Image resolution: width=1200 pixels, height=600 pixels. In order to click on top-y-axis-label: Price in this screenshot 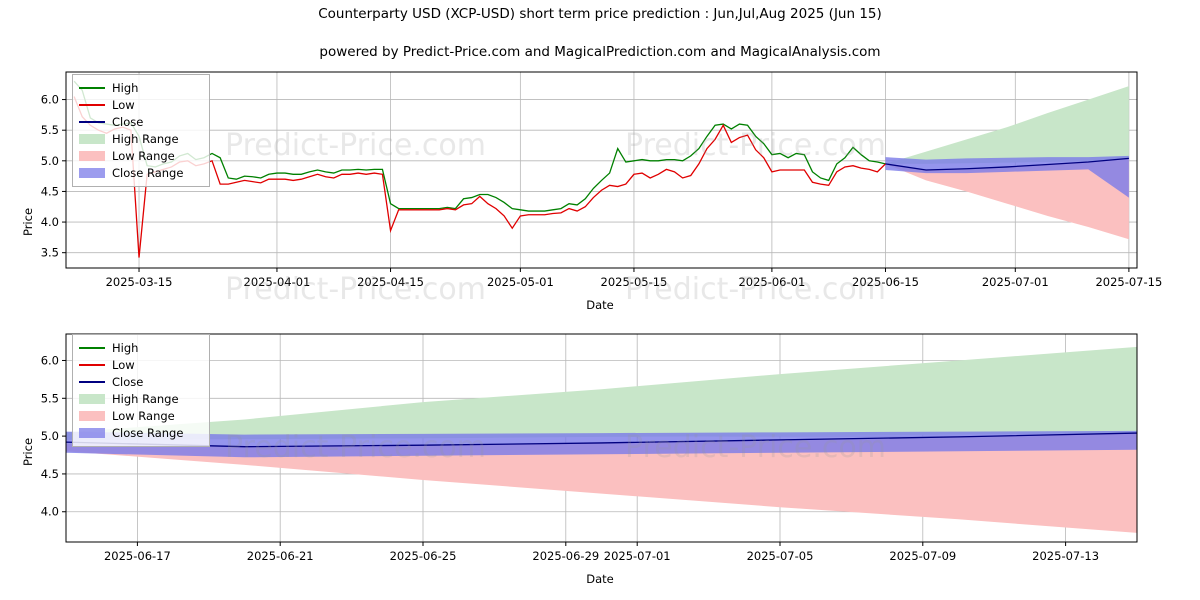, I will do `click(28, 222)`.